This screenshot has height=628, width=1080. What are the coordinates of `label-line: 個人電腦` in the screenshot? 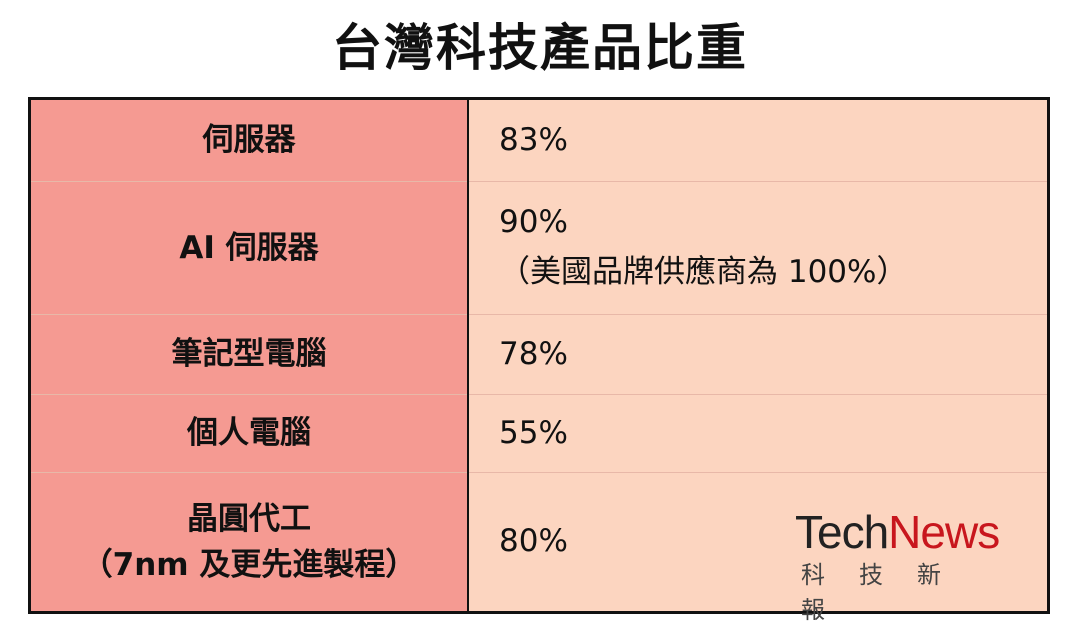 It's located at (249, 433).